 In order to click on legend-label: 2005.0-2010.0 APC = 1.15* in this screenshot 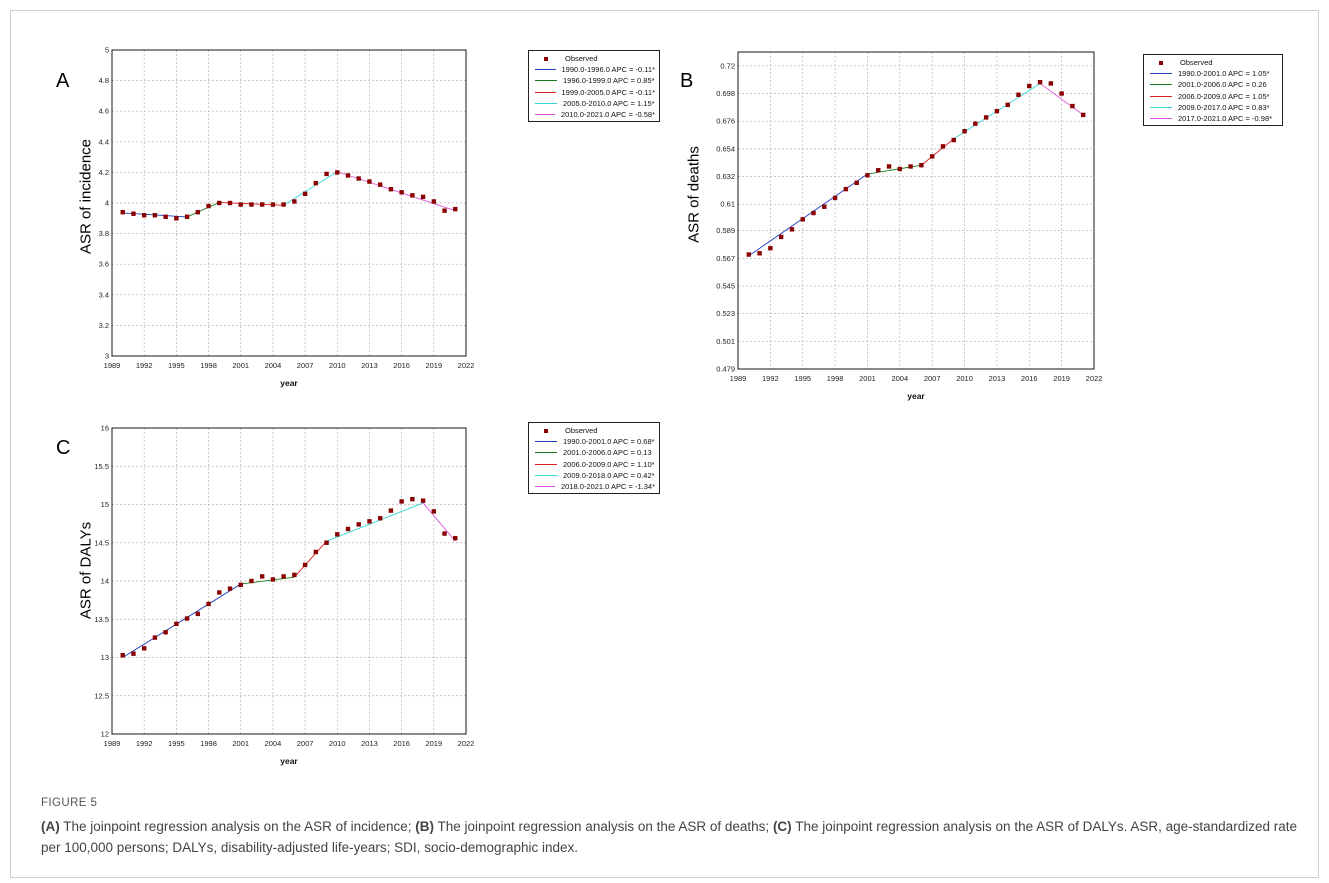, I will do `click(609, 103)`.